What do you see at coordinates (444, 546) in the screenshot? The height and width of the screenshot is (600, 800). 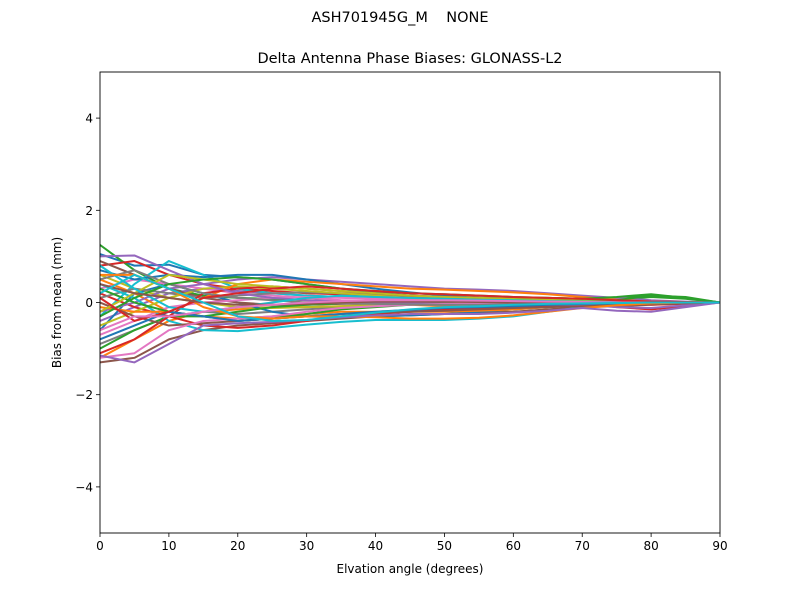 I see `x-tick-label: 50` at bounding box center [444, 546].